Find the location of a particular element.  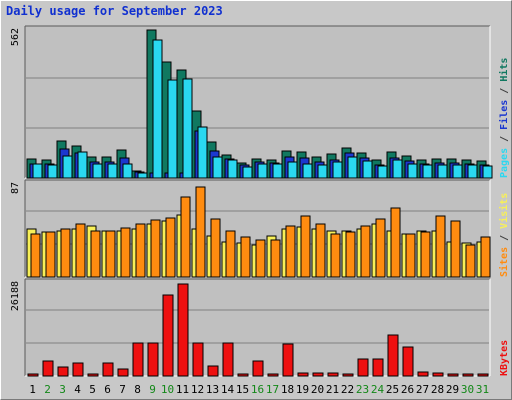

x-tick-label: 21 is located at coordinates (332, 389).